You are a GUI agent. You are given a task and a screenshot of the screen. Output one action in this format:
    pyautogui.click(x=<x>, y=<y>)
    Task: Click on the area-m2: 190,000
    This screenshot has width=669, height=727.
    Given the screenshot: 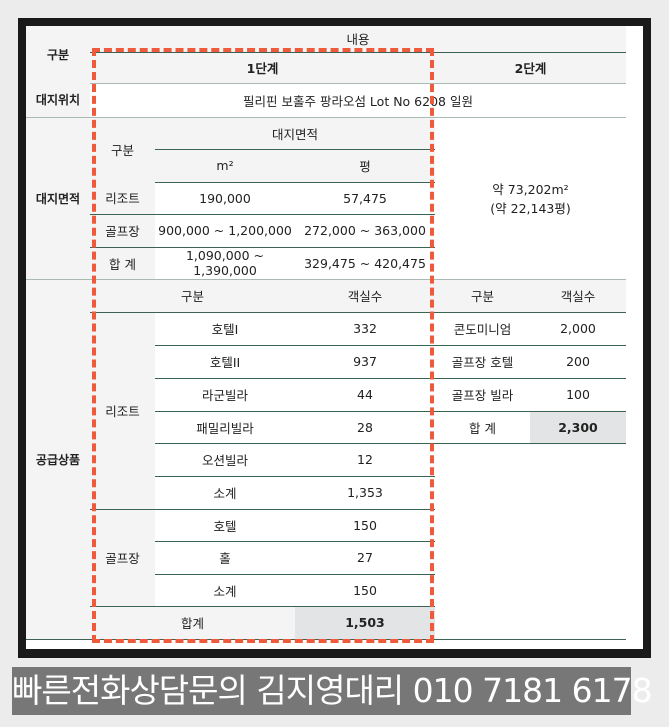 What is the action you would take?
    pyautogui.click(x=225, y=198)
    